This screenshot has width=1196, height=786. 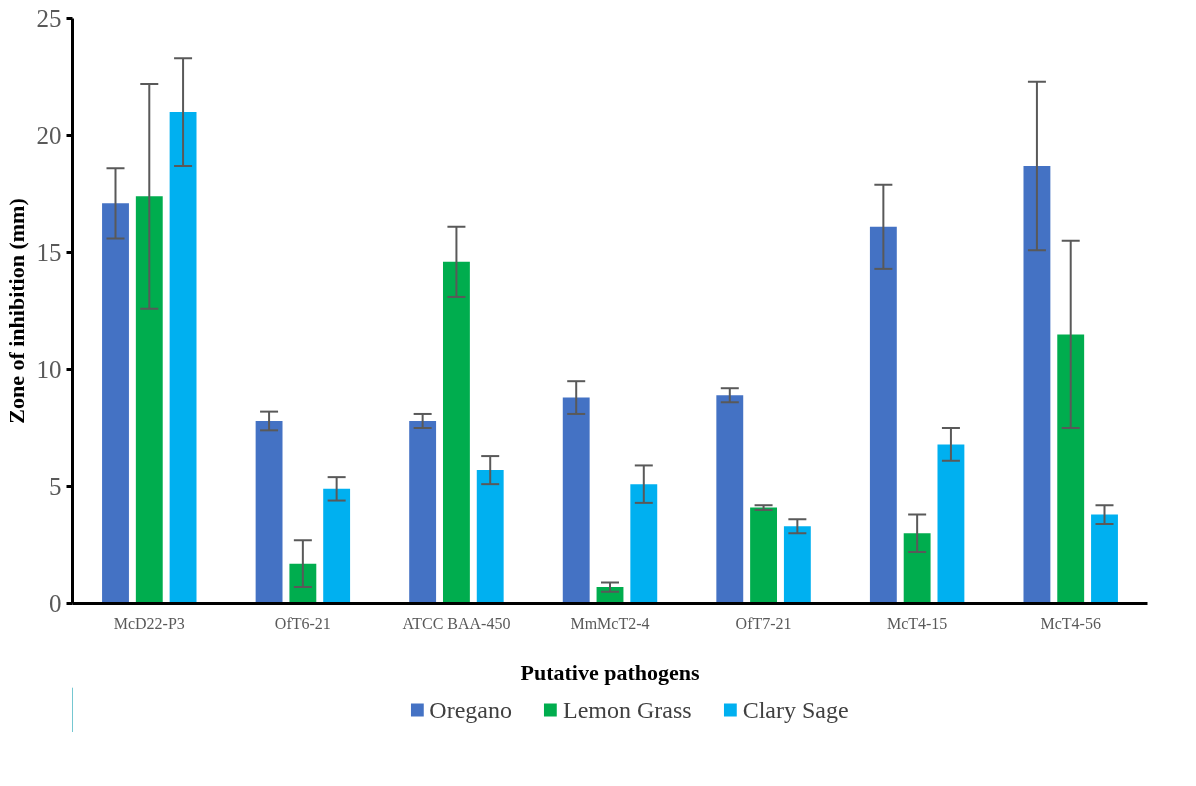 I want to click on x-tick-label: ATCC BAA-450, so click(x=456, y=623).